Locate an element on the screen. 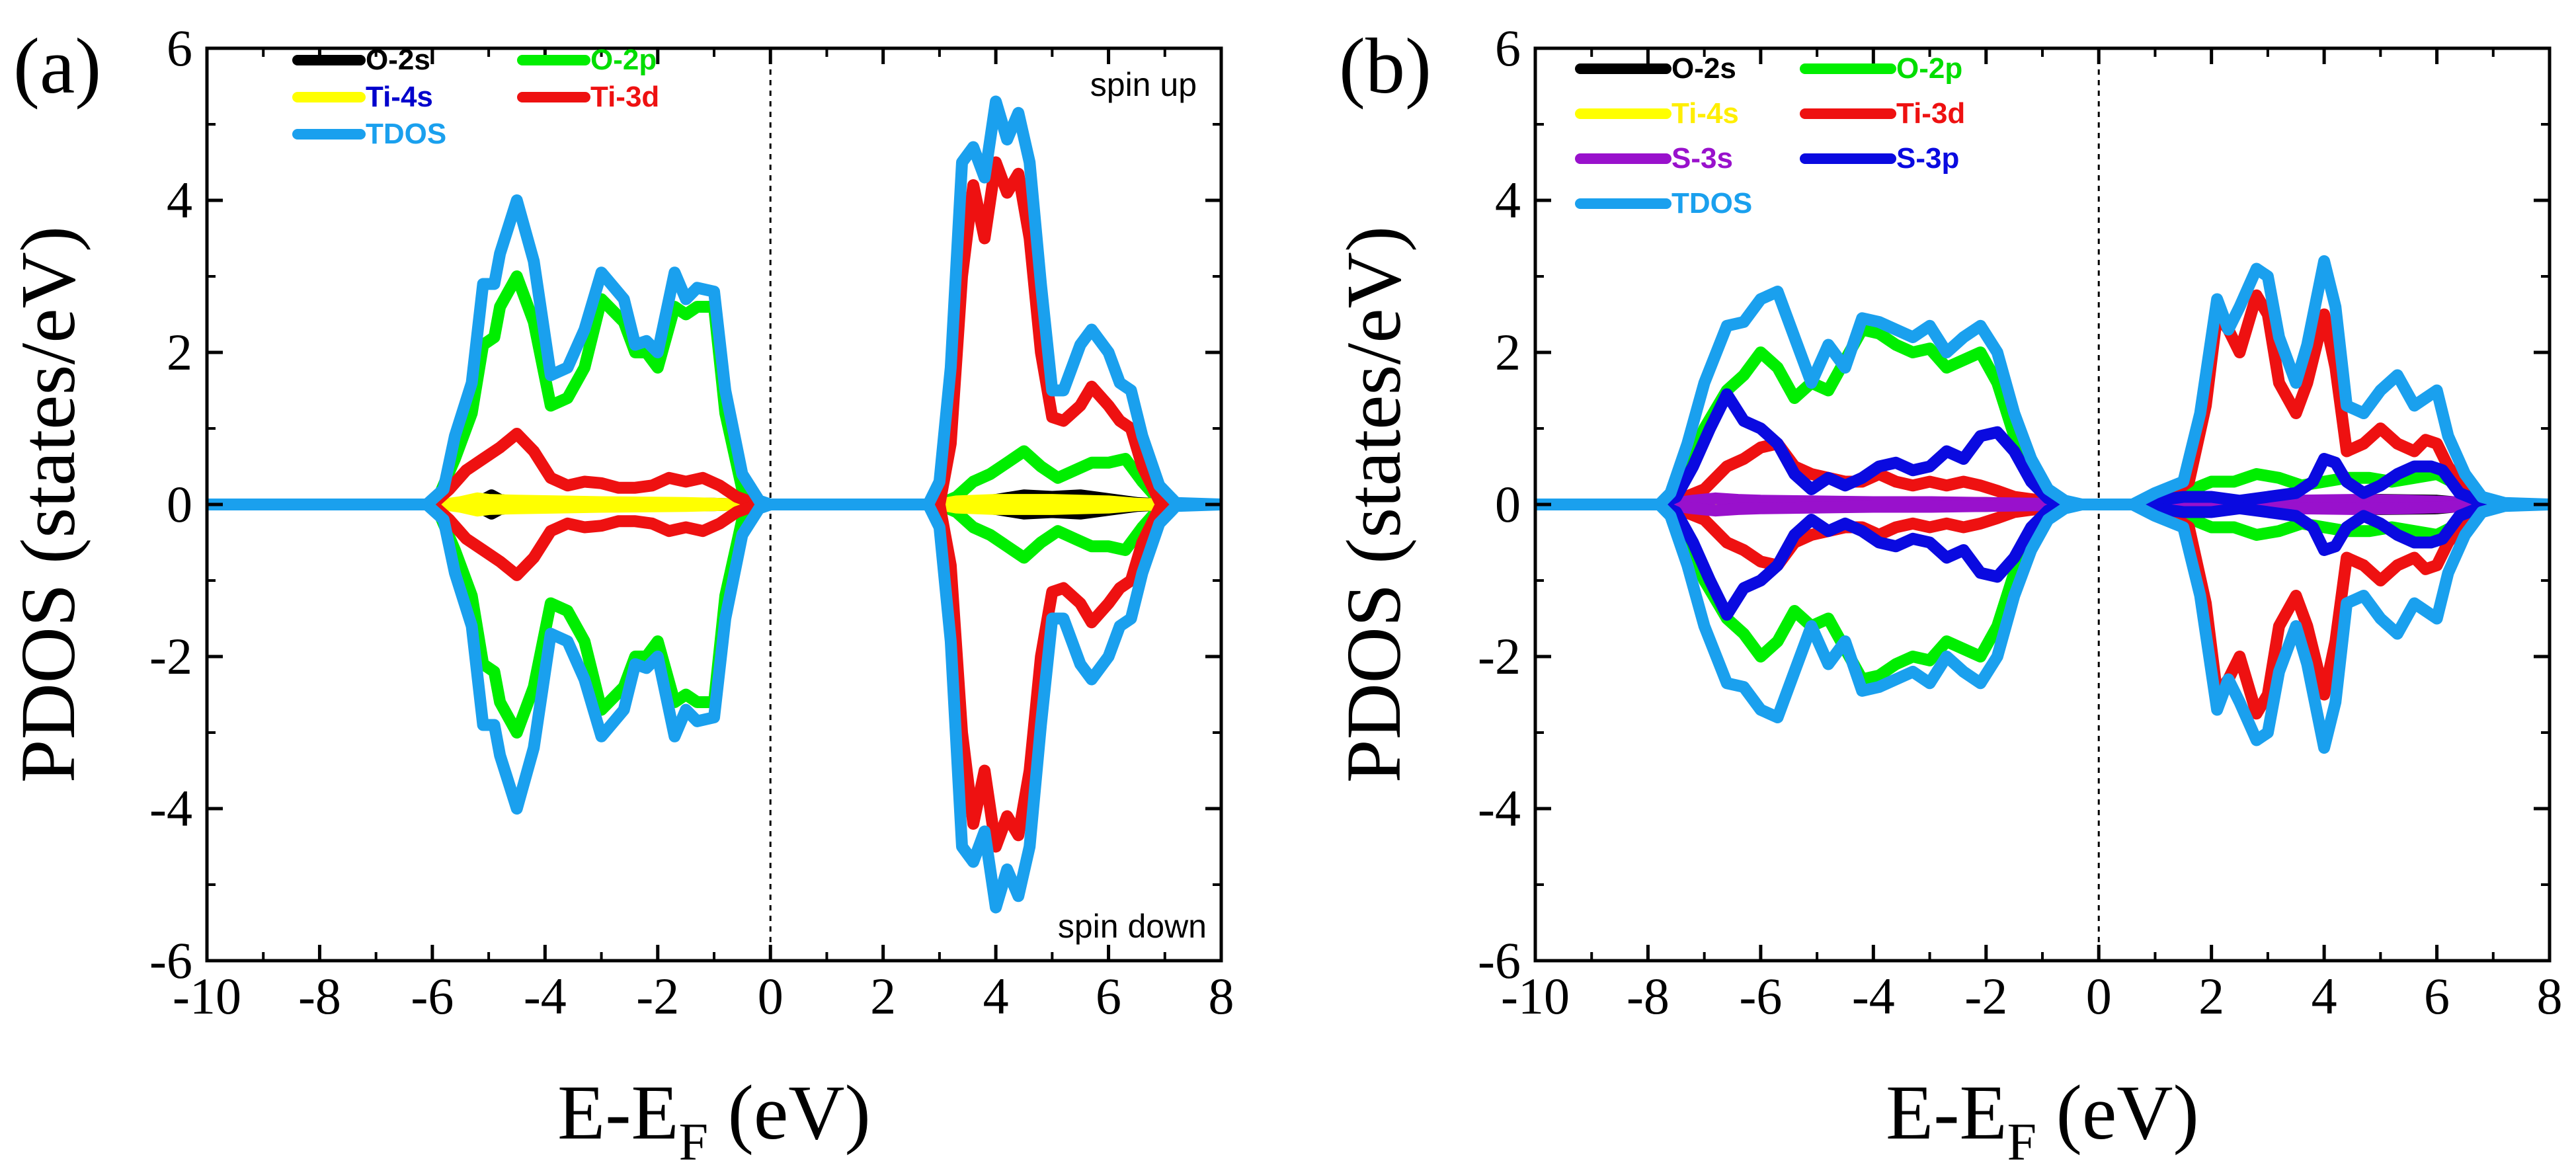  panel-label: (a) is located at coordinates (57, 66).